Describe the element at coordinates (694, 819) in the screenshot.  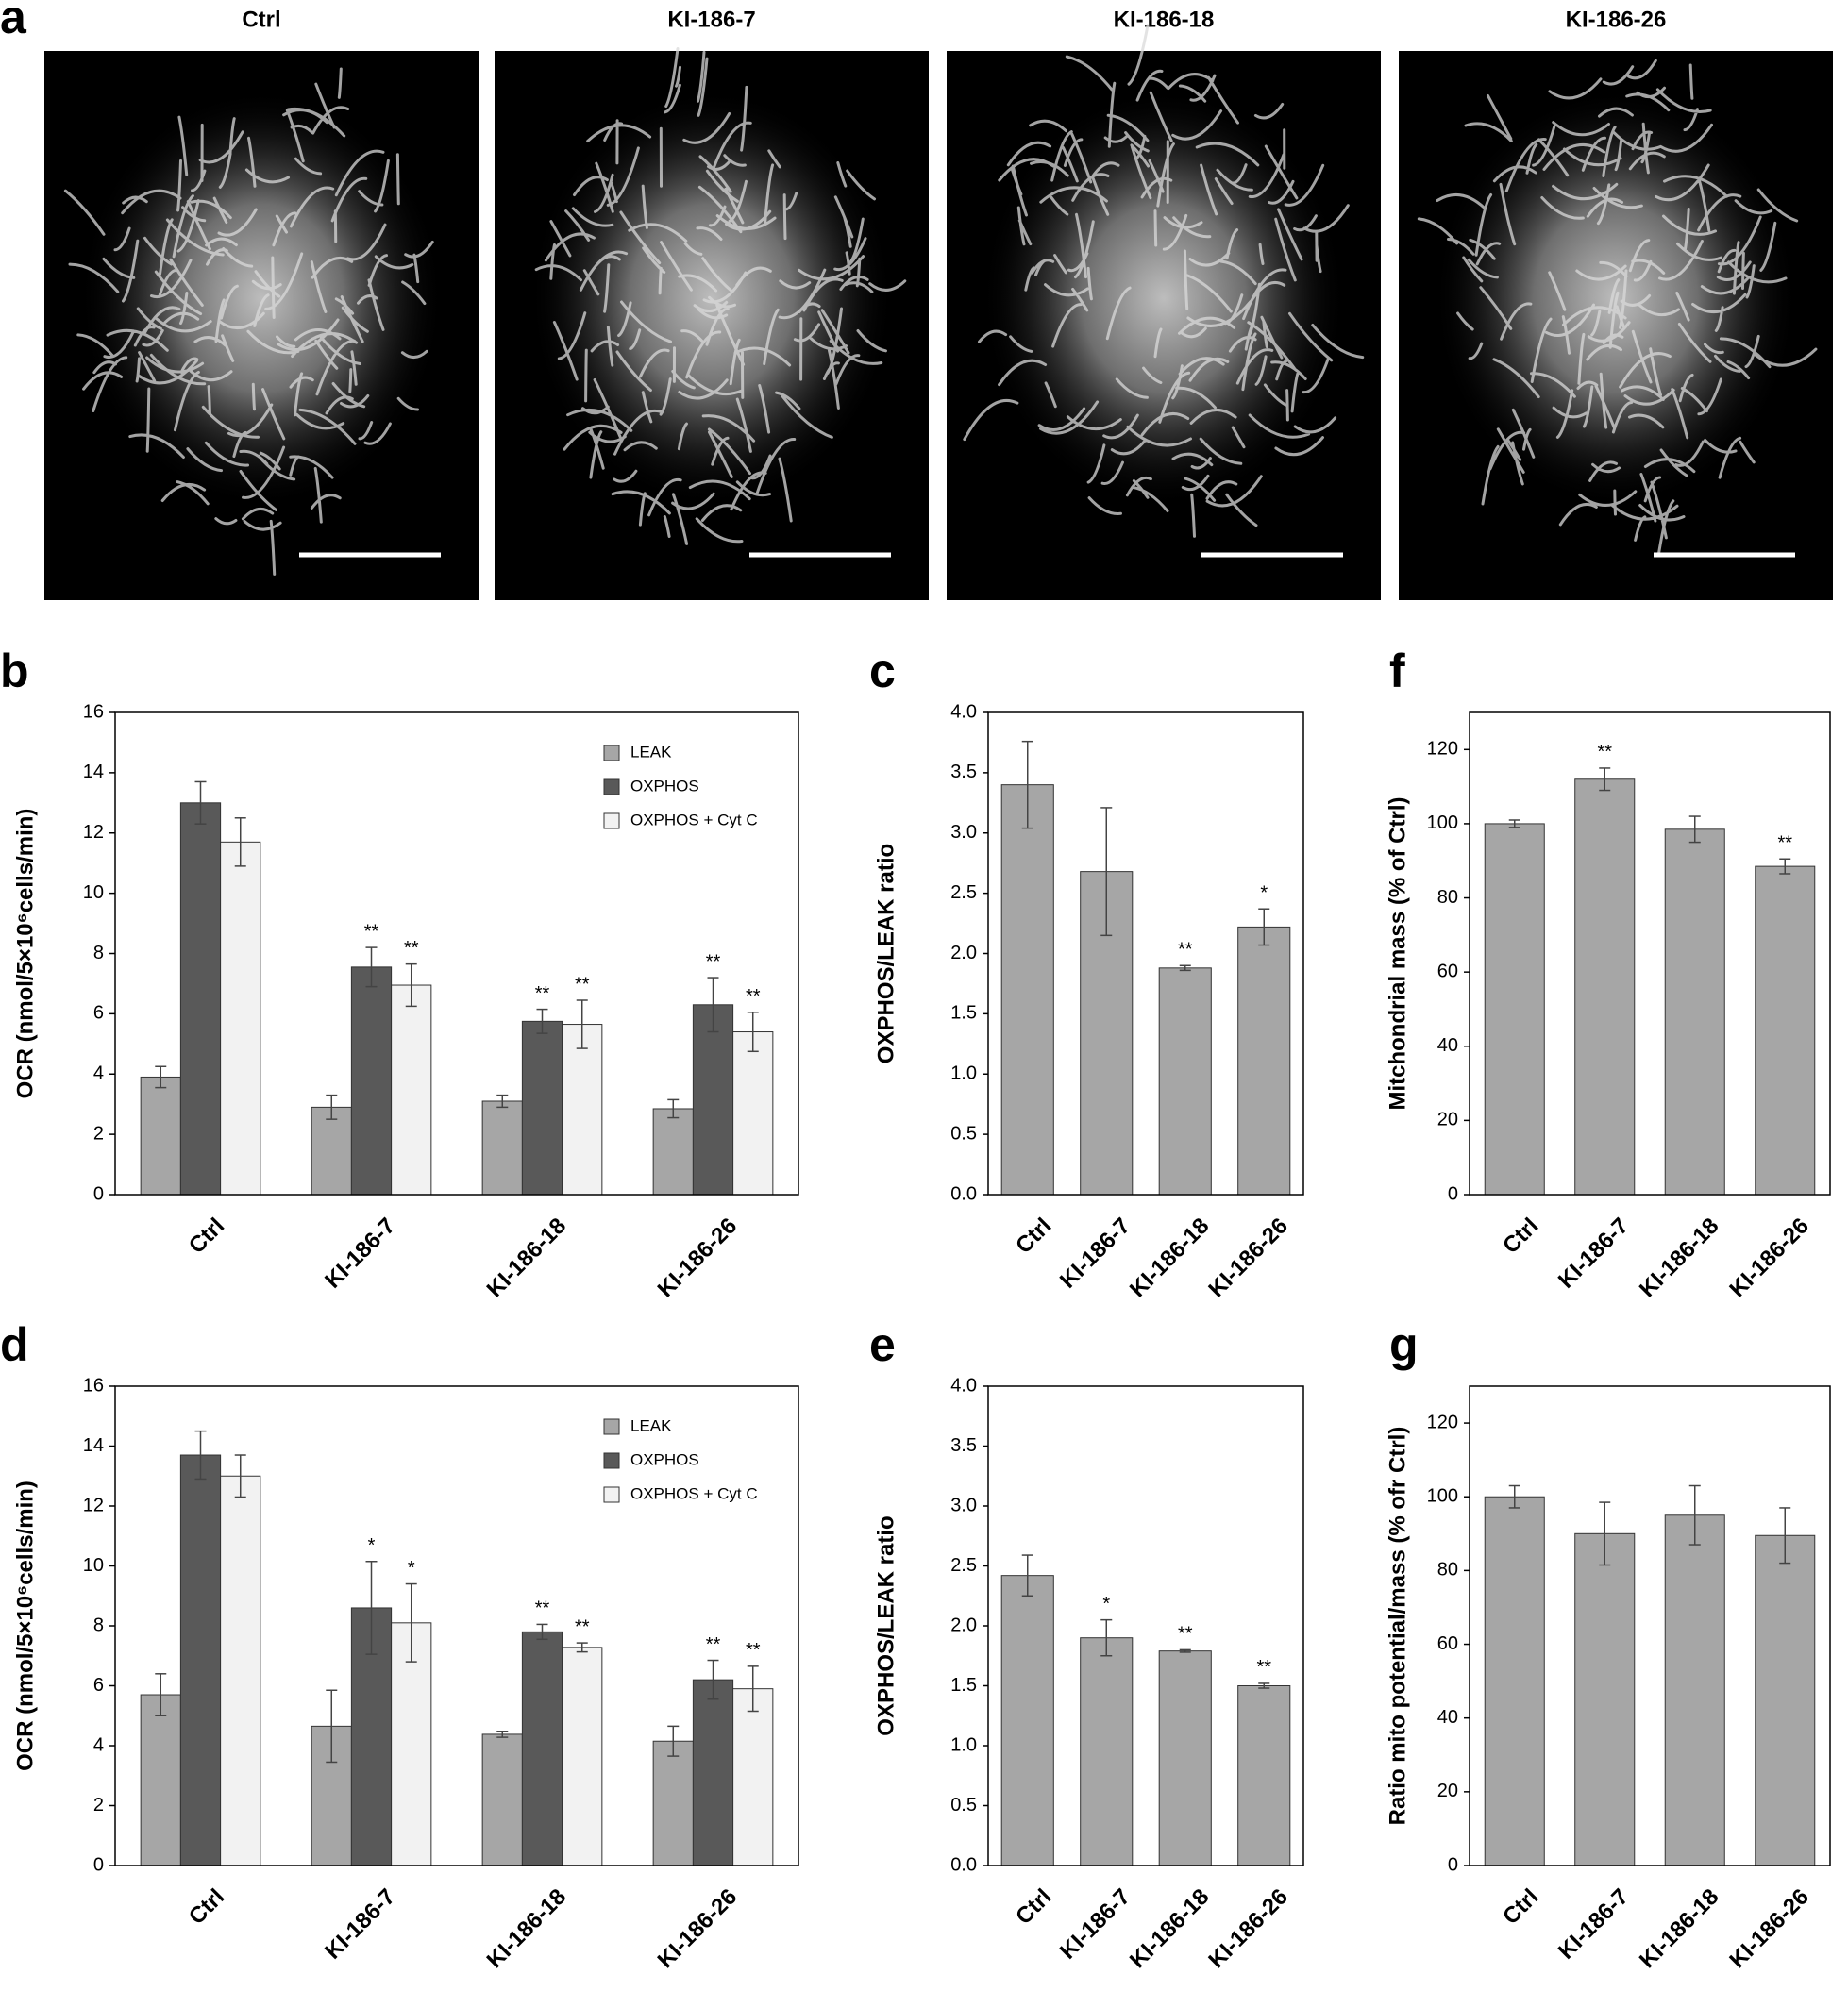
I see `legend-label: OXPHOS + Cyt C` at that location.